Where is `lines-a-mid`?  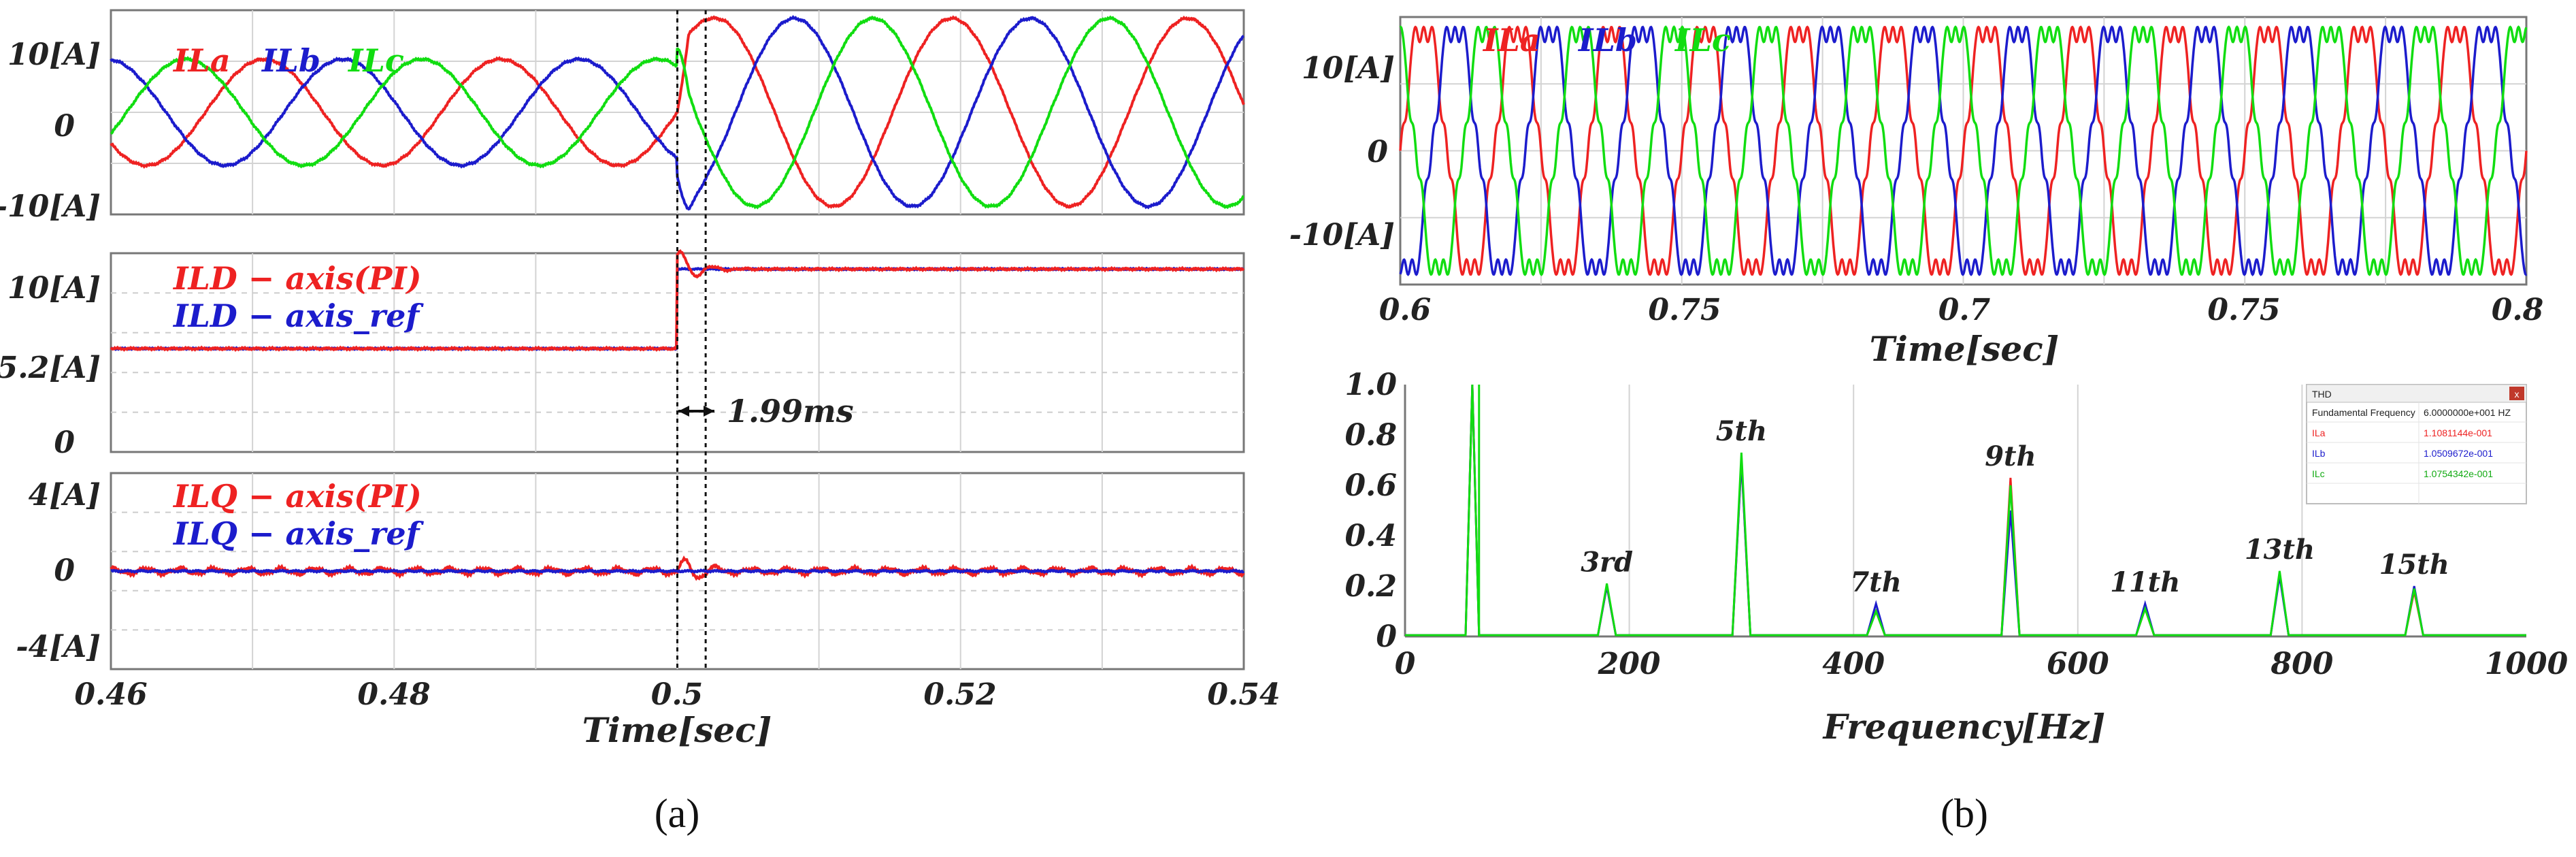
lines-a-mid is located at coordinates (678, 300).